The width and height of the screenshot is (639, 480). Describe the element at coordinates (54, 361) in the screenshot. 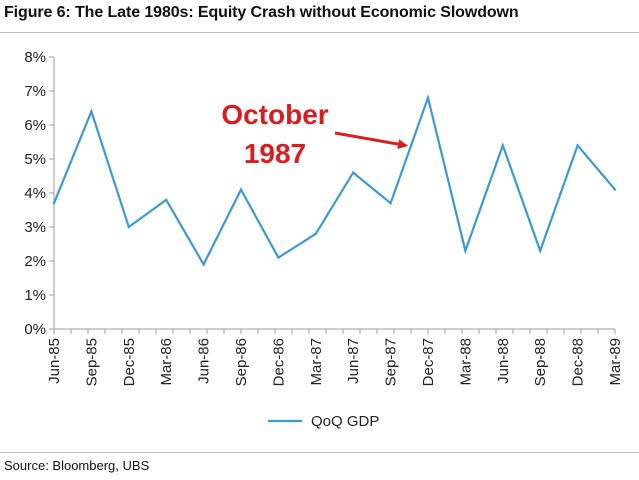

I see `x-tick-label: Jun-85` at that location.